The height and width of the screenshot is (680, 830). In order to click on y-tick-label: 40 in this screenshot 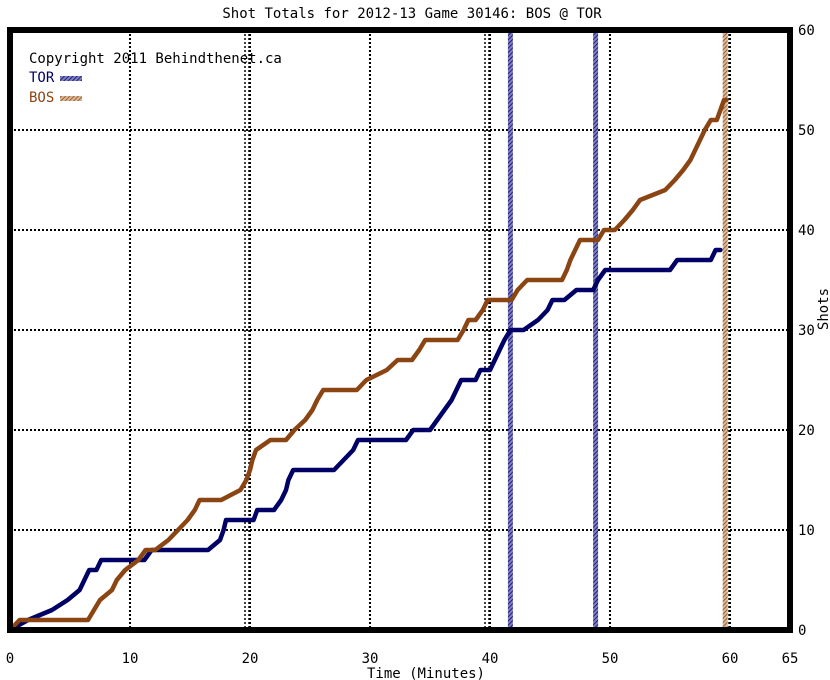, I will do `click(806, 231)`.